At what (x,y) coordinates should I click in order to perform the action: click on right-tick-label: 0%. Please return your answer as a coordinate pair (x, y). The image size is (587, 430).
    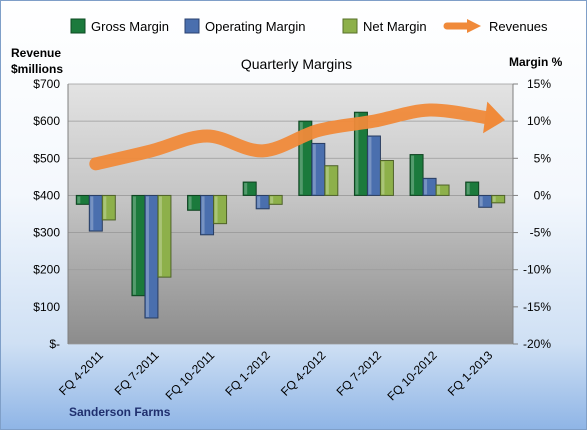
    Looking at the image, I should click on (543, 195).